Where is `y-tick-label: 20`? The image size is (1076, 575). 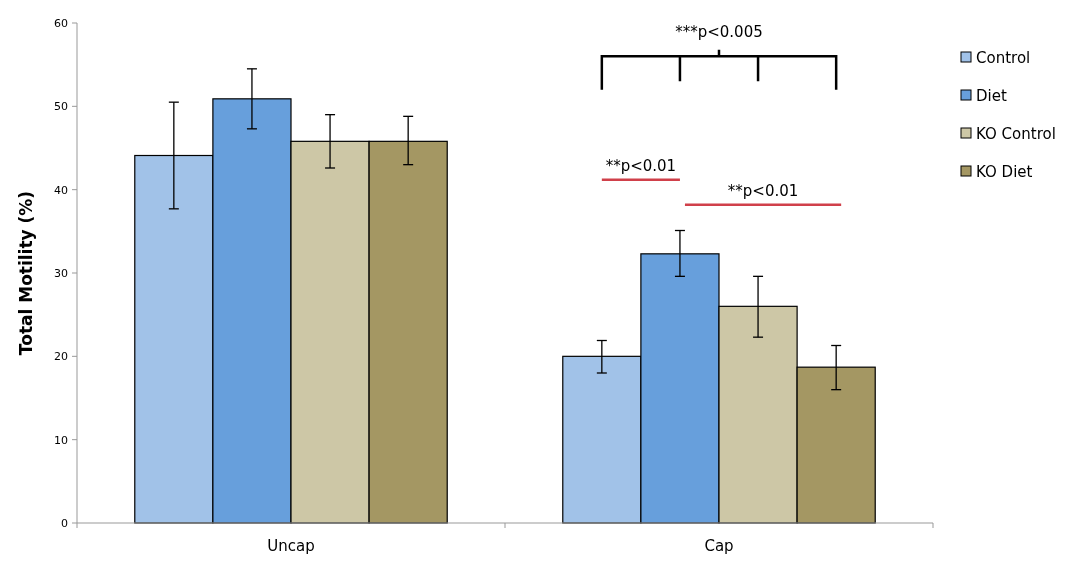 y-tick-label: 20 is located at coordinates (61, 357).